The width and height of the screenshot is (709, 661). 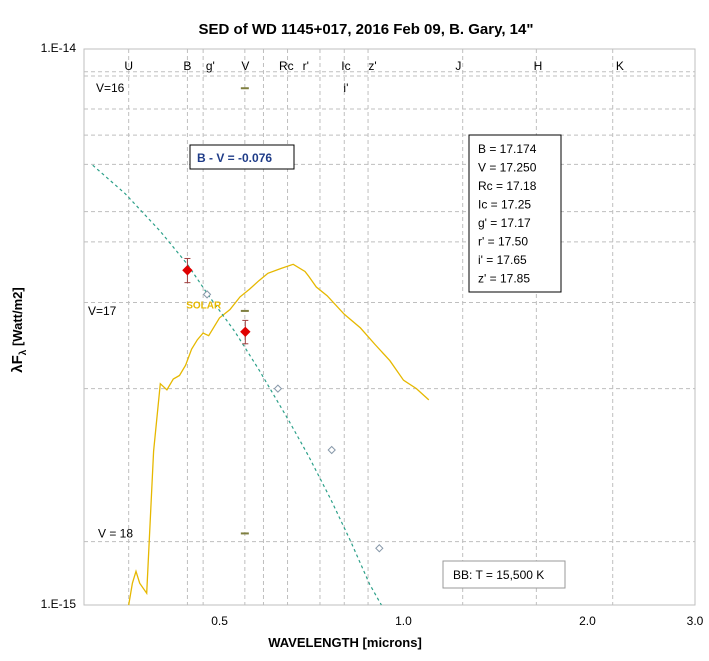 What do you see at coordinates (507, 168) in the screenshot?
I see `magnitude-entry: V = 17.250` at bounding box center [507, 168].